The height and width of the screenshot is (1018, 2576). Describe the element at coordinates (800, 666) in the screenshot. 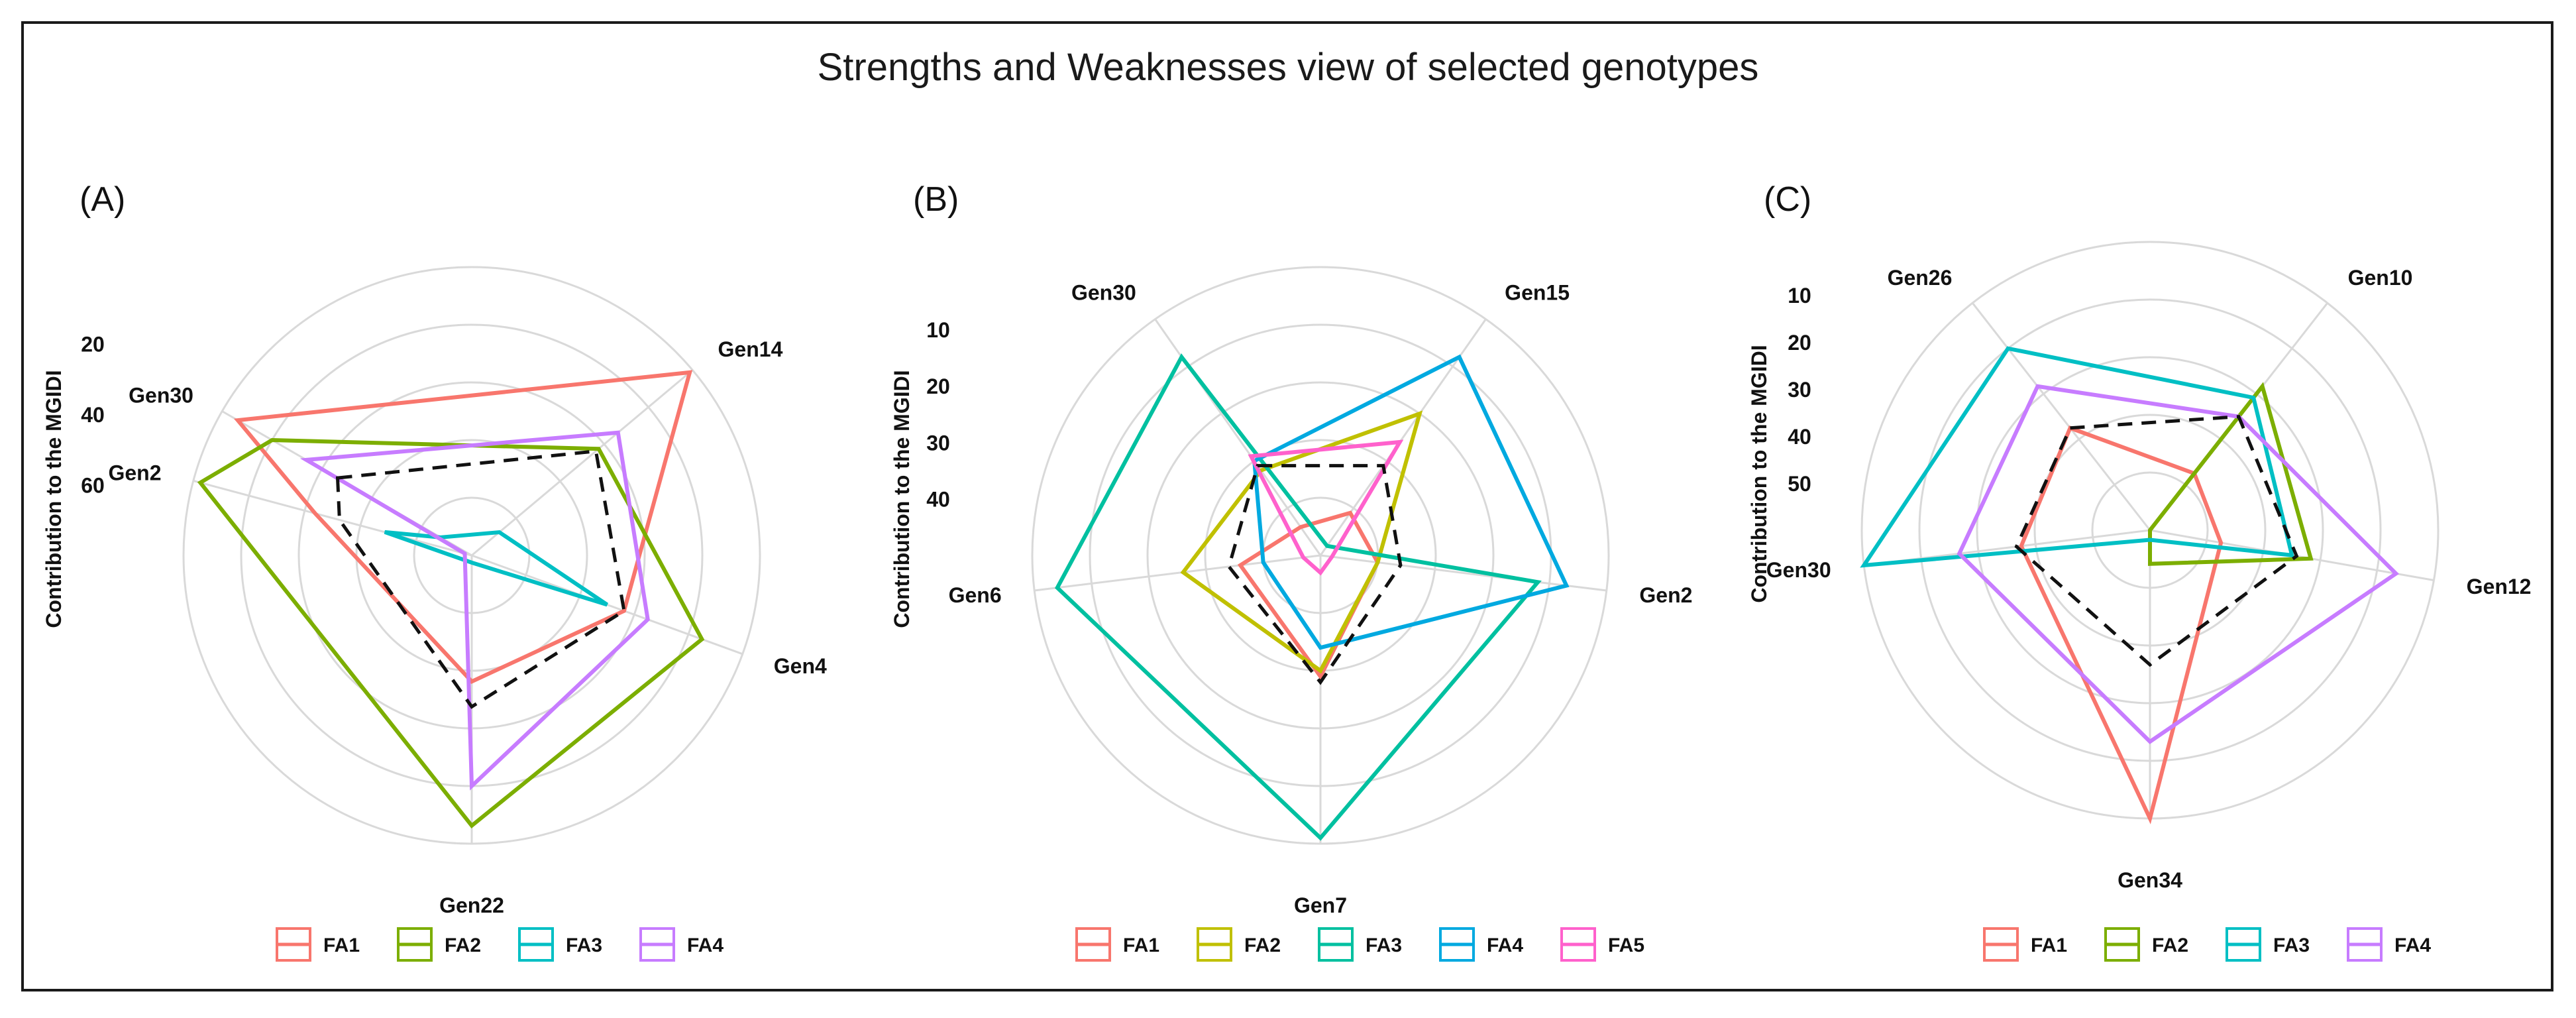

I see `axis-label-gen4: Gen4` at that location.